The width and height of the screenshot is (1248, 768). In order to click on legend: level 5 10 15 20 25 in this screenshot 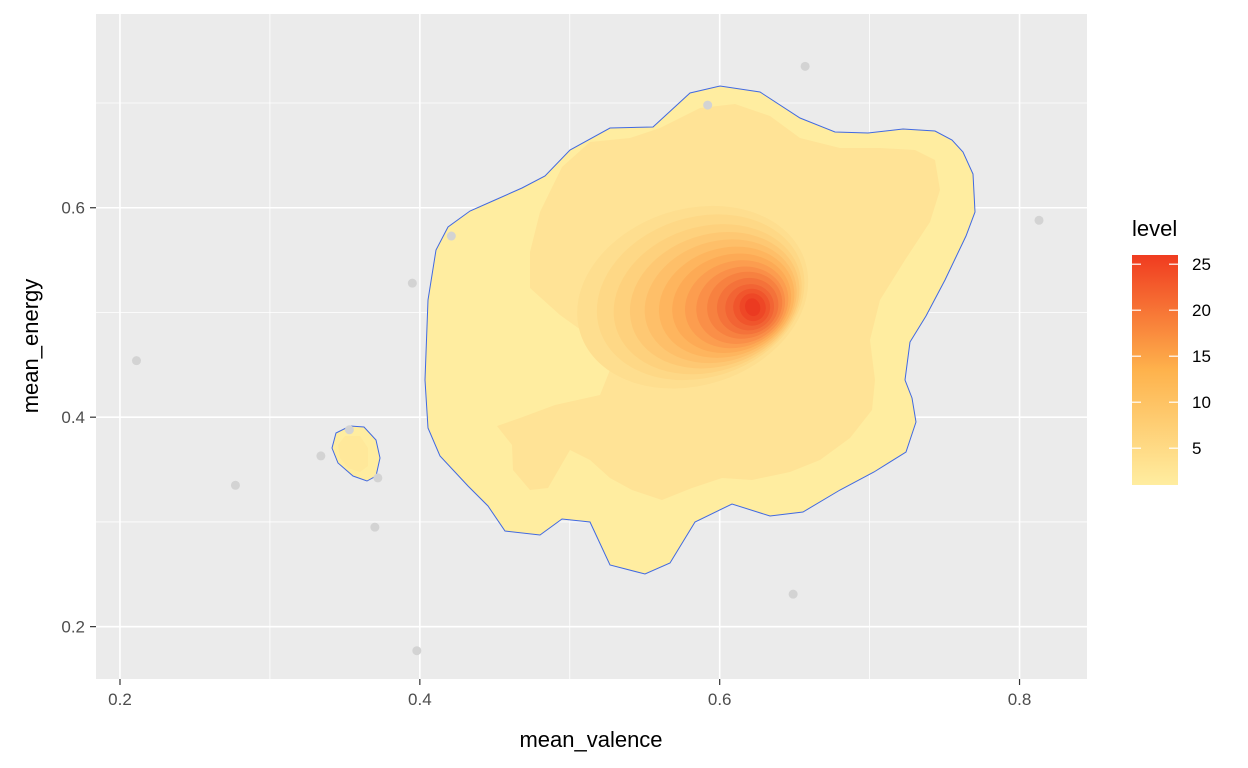, I will do `click(1171, 350)`.